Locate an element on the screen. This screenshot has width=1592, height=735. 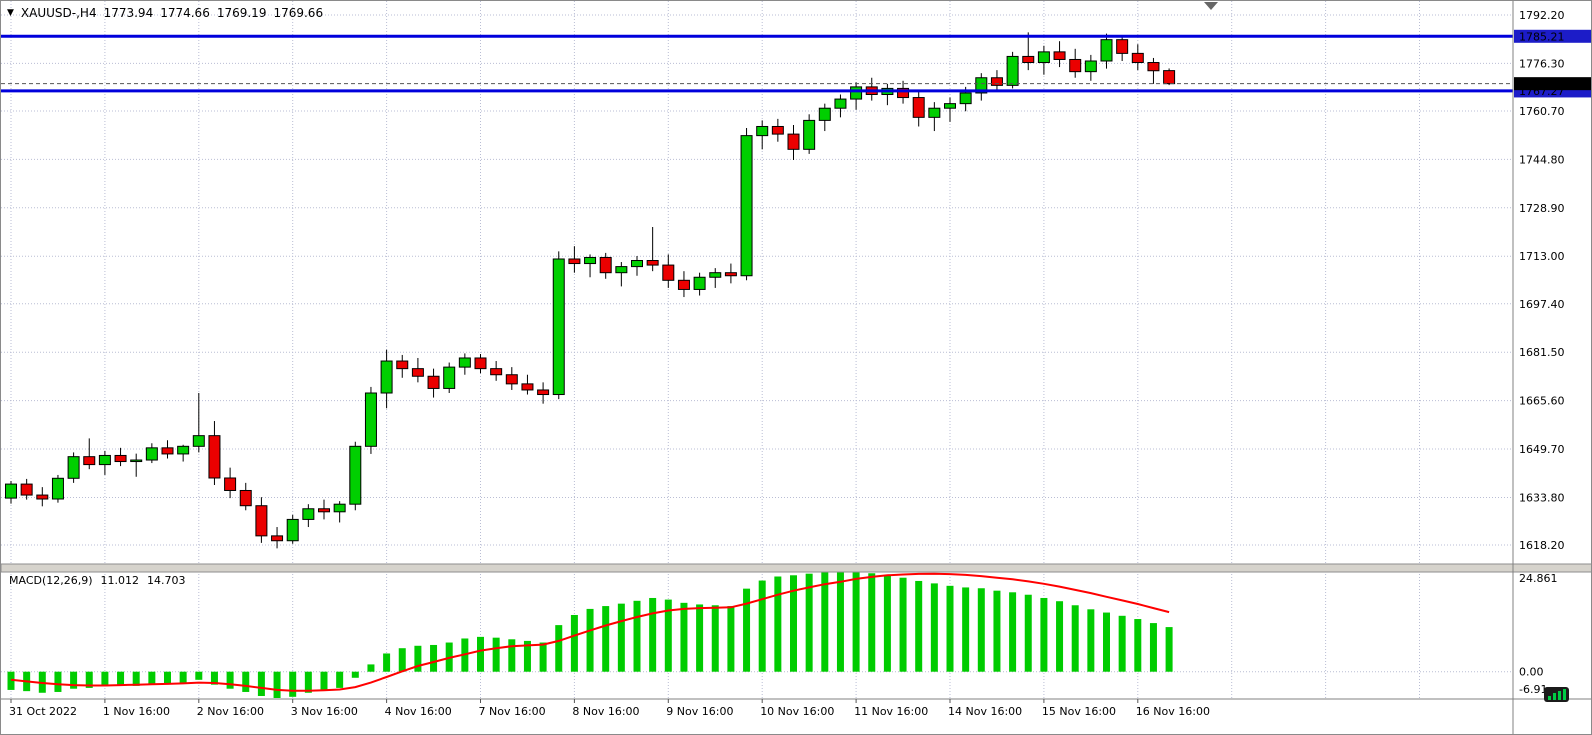
price-badge: 1769.66 is located at coordinates (1552, 84).